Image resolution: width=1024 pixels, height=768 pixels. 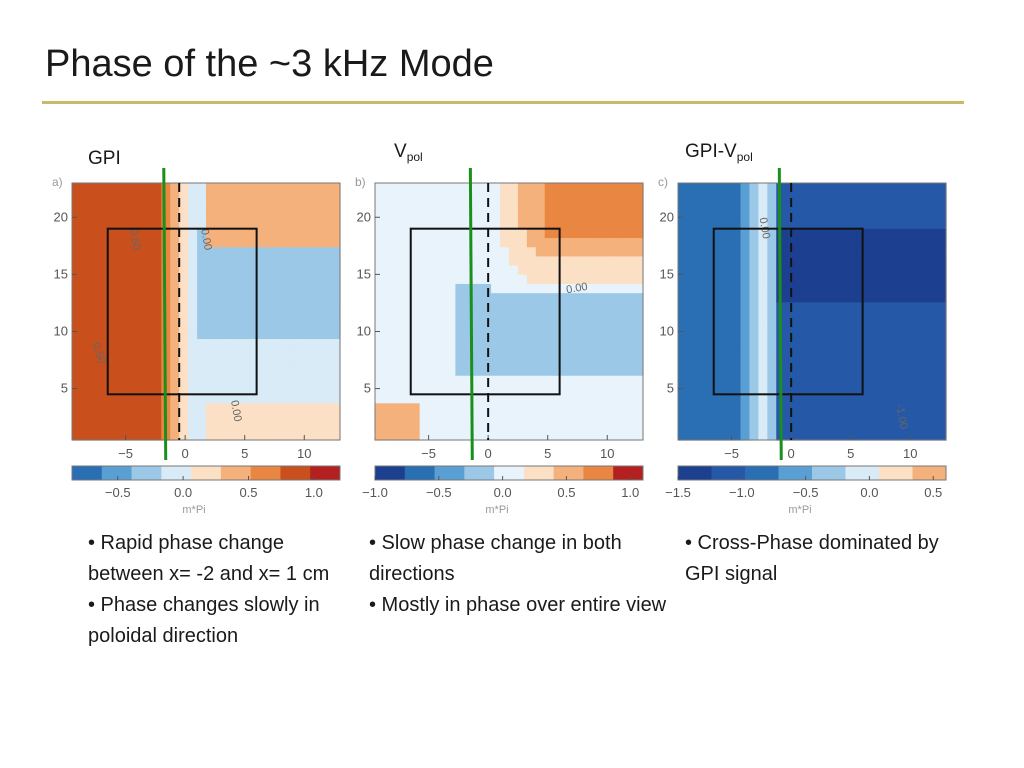 What do you see at coordinates (125, 453) in the screenshot?
I see `x-tick-label: −5` at bounding box center [125, 453].